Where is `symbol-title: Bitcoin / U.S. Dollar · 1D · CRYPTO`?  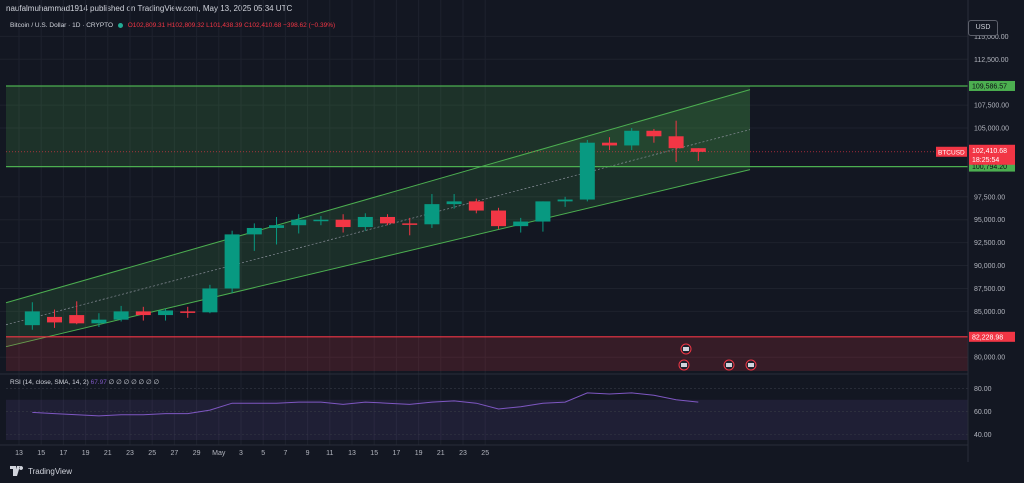 symbol-title: Bitcoin / U.S. Dollar · 1D · CRYPTO is located at coordinates (62, 25).